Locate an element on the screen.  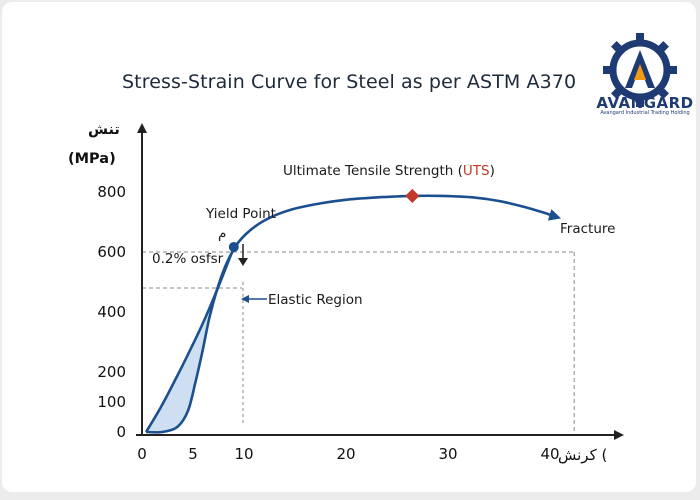
y-tick-label: 800 is located at coordinates (111, 192).